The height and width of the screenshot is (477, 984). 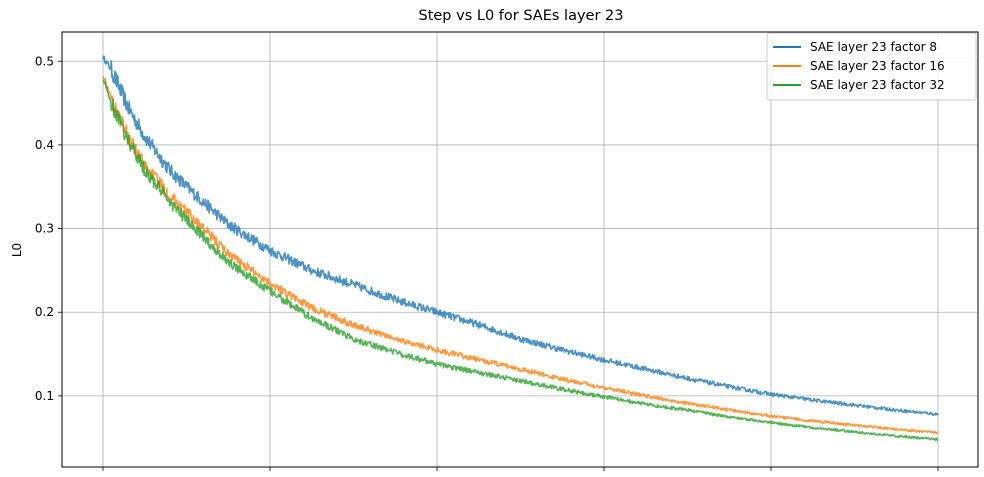 I want to click on y-tick-label: 0.1, so click(x=44, y=396).